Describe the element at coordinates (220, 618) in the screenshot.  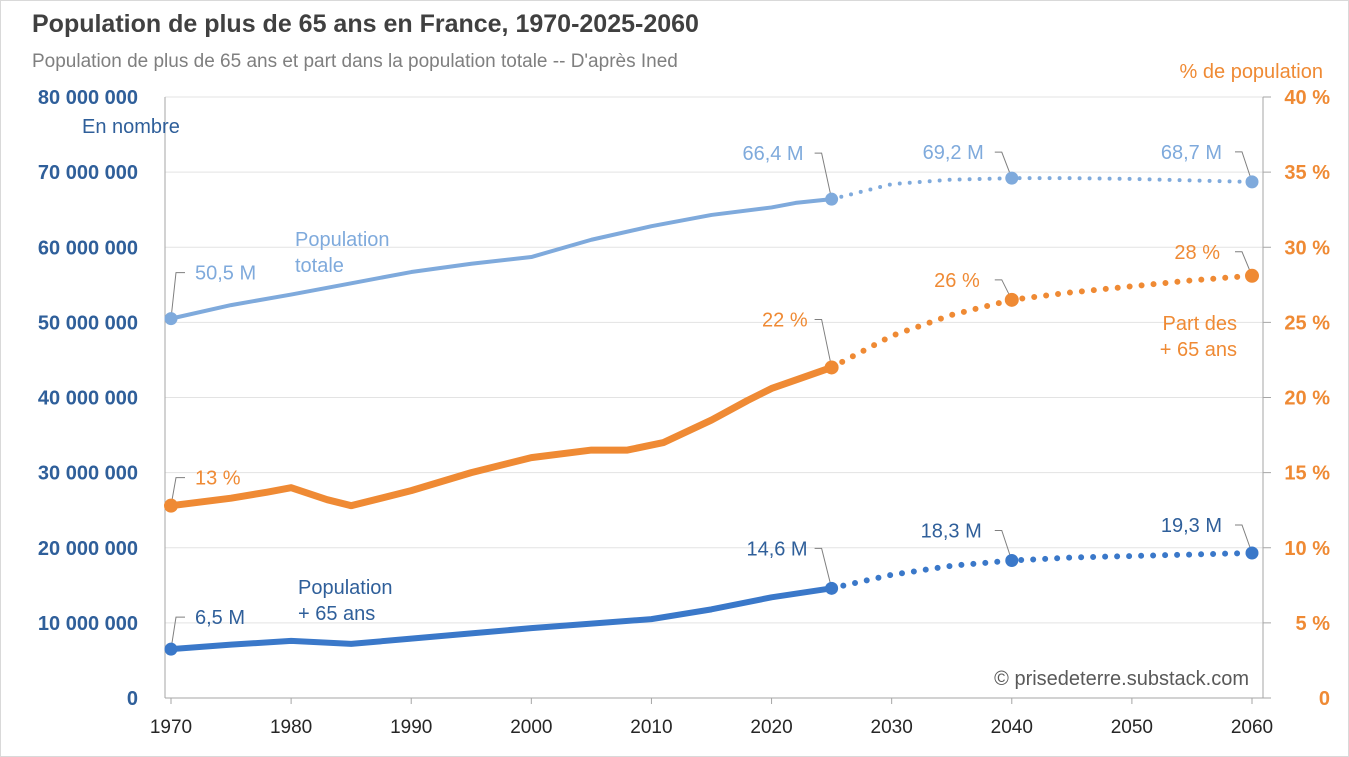
I see `data-label: 6,5 M` at that location.